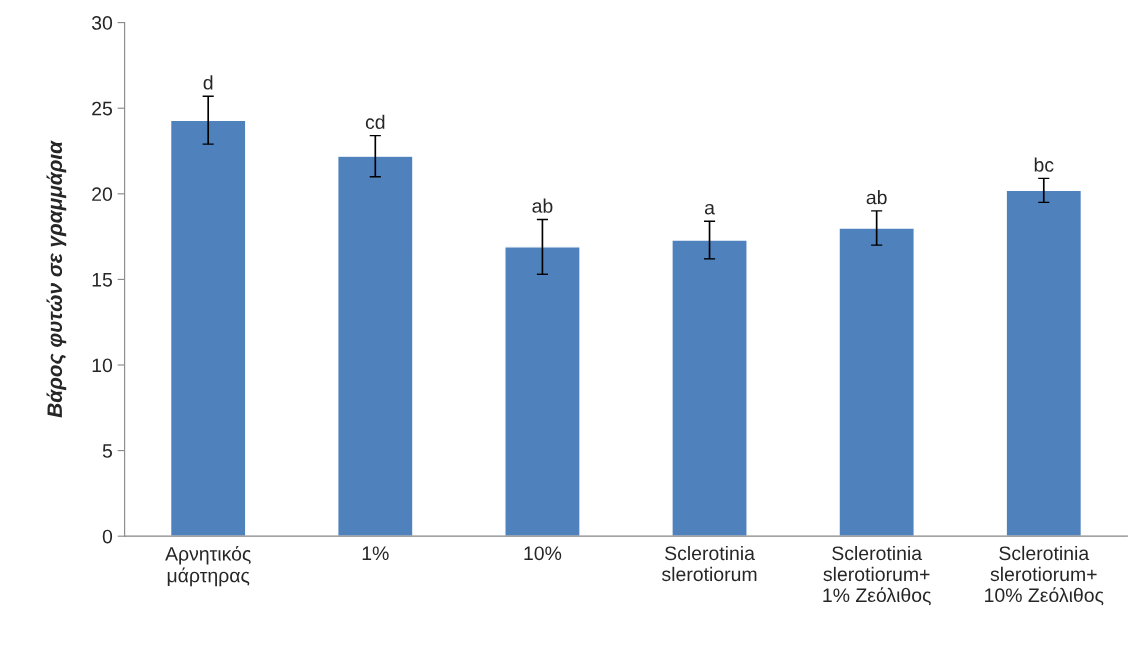 This screenshot has height=646, width=1133. What do you see at coordinates (102, 23) in the screenshot?
I see `y-tick-label: 30` at bounding box center [102, 23].